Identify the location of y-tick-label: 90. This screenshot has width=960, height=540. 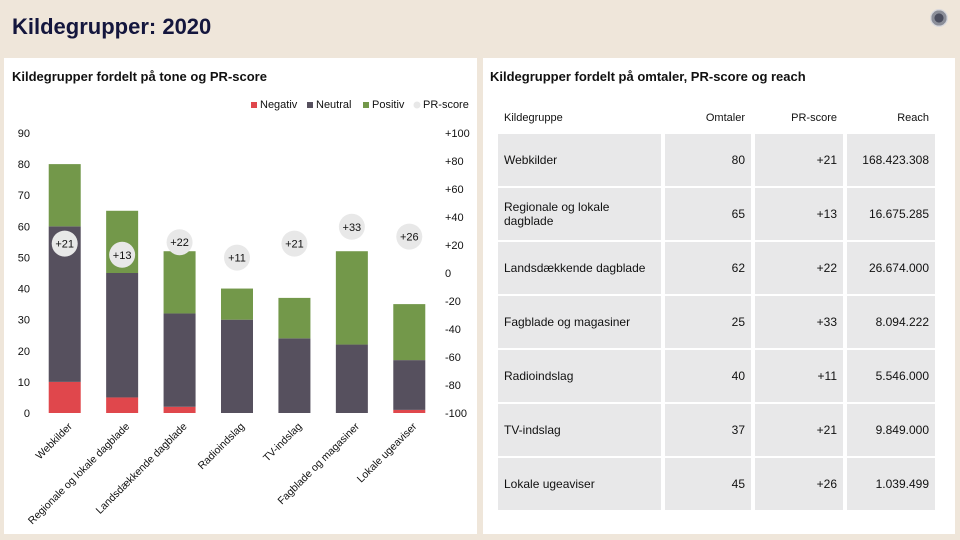
(24, 134).